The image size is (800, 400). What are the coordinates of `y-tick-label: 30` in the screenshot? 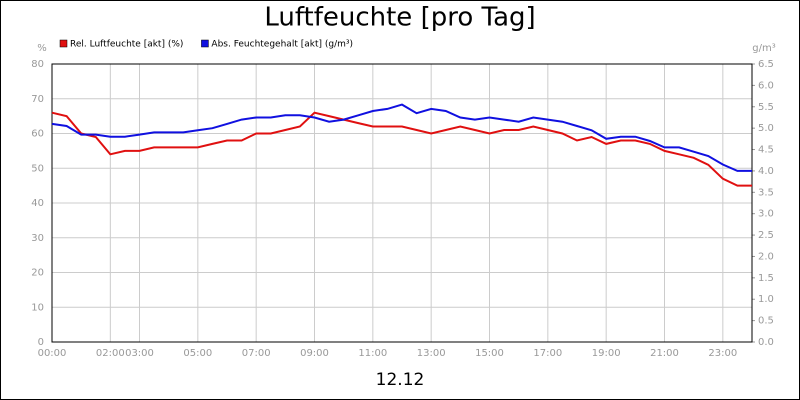 It's located at (37, 238).